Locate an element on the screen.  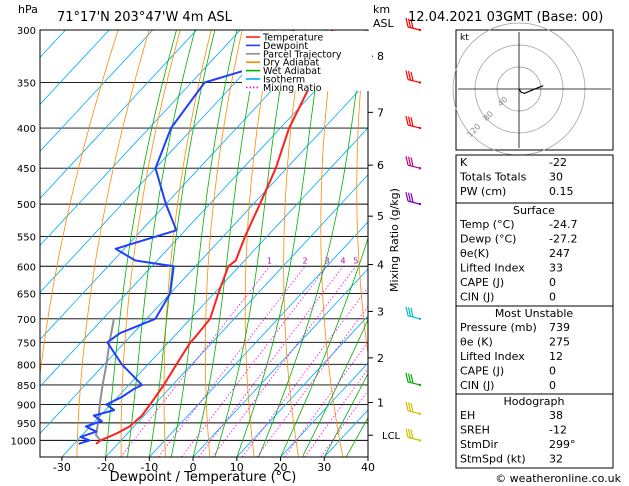
height-unit-km: km is located at coordinates (381, 9).